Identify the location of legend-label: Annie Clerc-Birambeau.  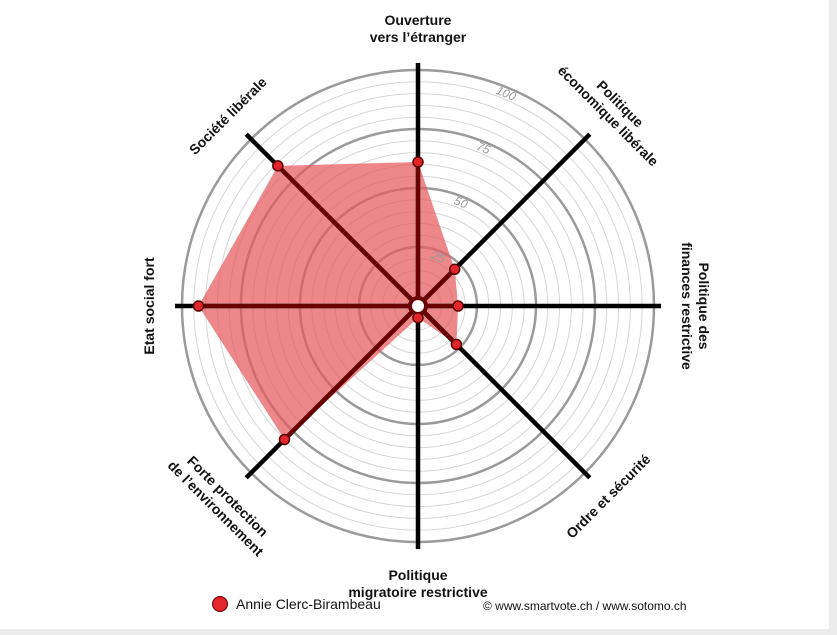
(308, 604).